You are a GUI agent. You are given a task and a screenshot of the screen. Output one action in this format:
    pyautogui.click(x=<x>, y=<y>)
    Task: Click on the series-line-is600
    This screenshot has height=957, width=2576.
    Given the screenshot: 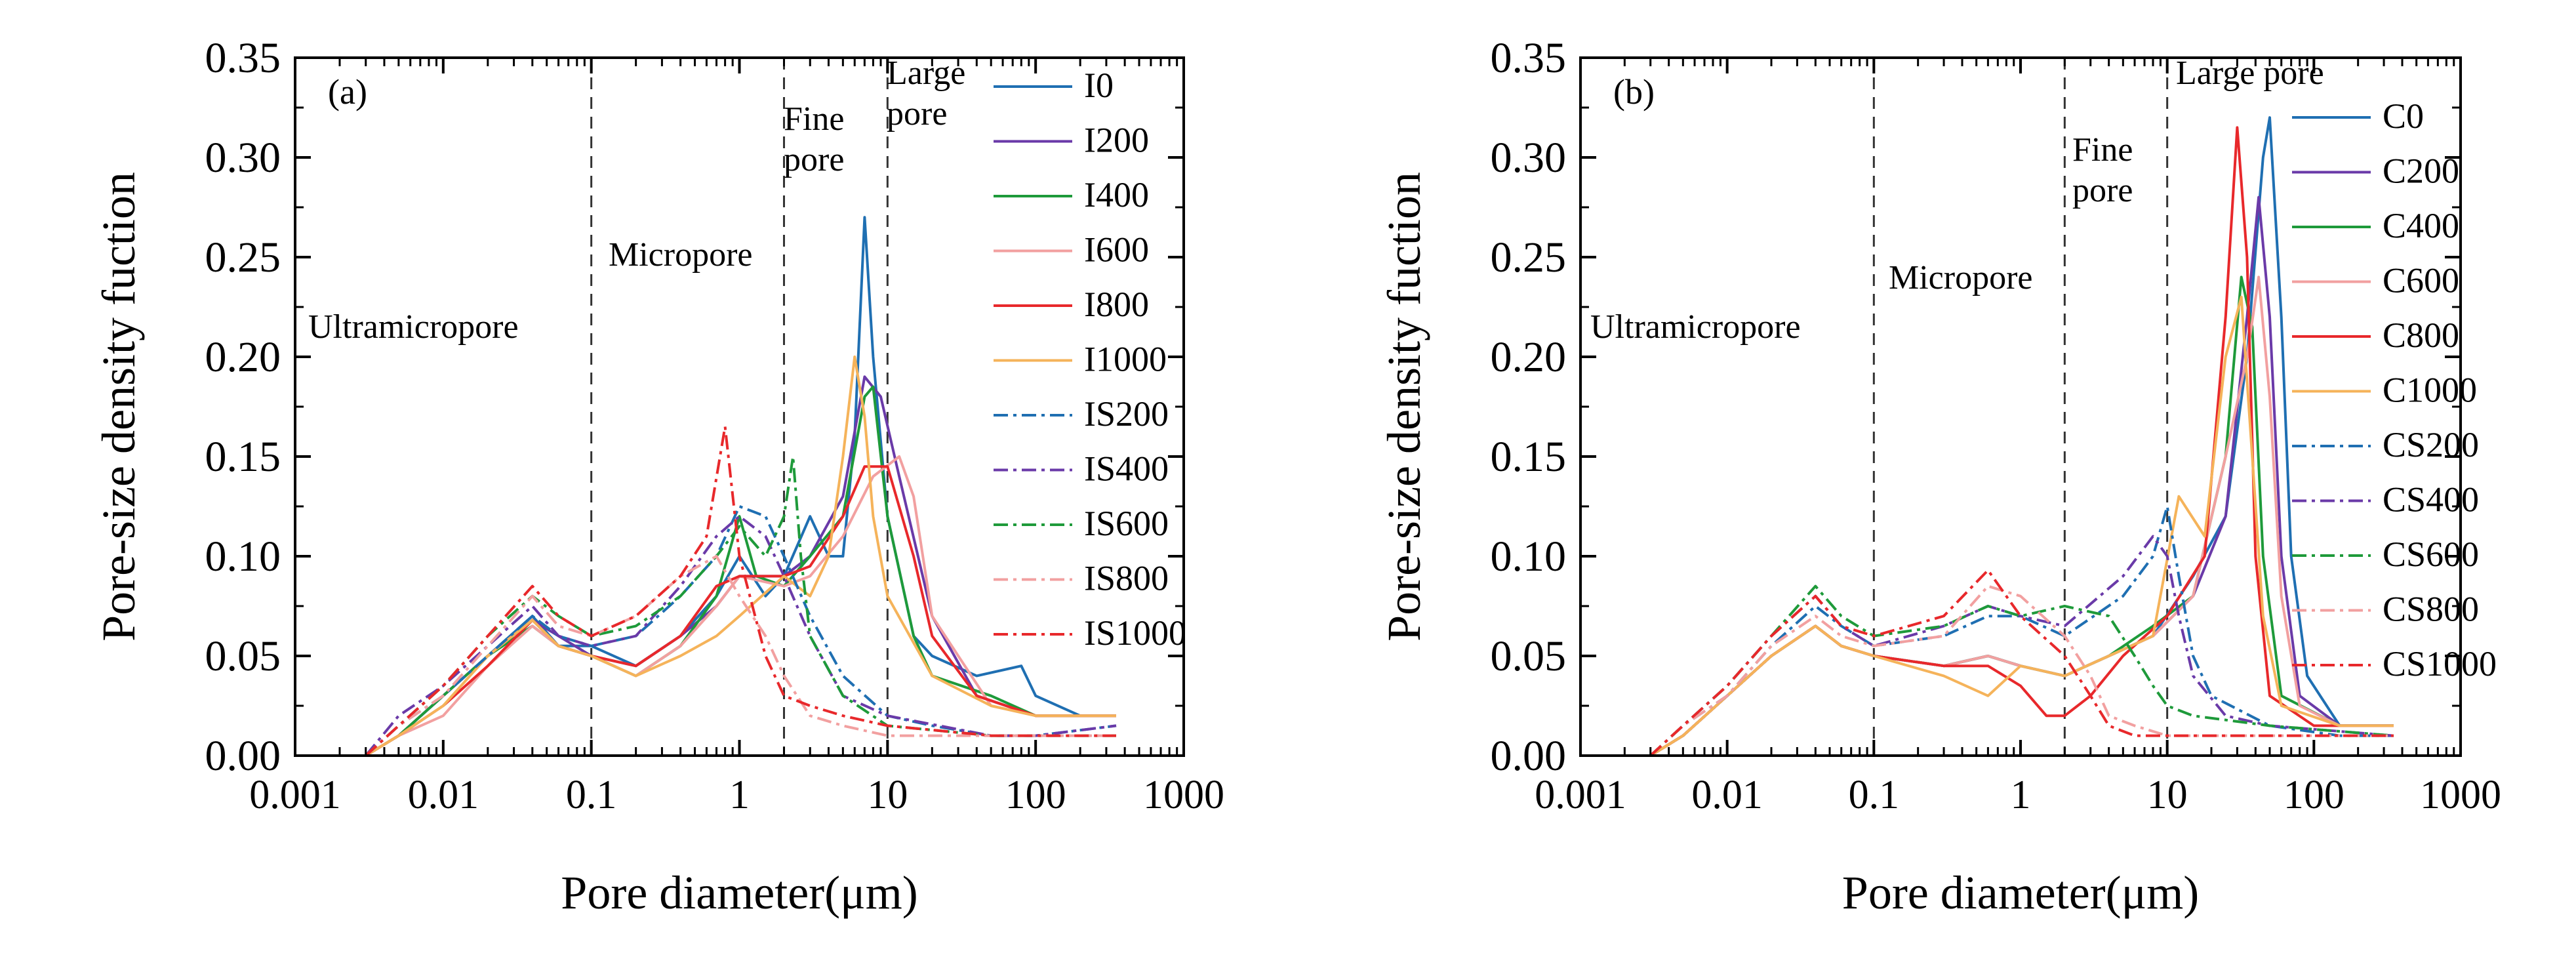 What is the action you would take?
    pyautogui.click(x=740, y=606)
    